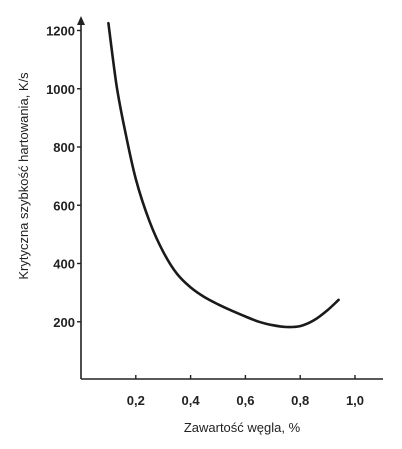  Describe the element at coordinates (63, 177) in the screenshot. I see `y-tick-group: 200 400 600 800 1000 1200` at that location.